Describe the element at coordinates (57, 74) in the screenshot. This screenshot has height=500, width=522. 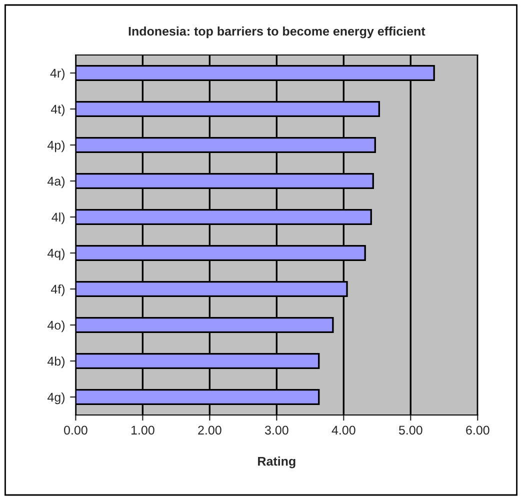
I see `y-tick-label: 4r)` at that location.